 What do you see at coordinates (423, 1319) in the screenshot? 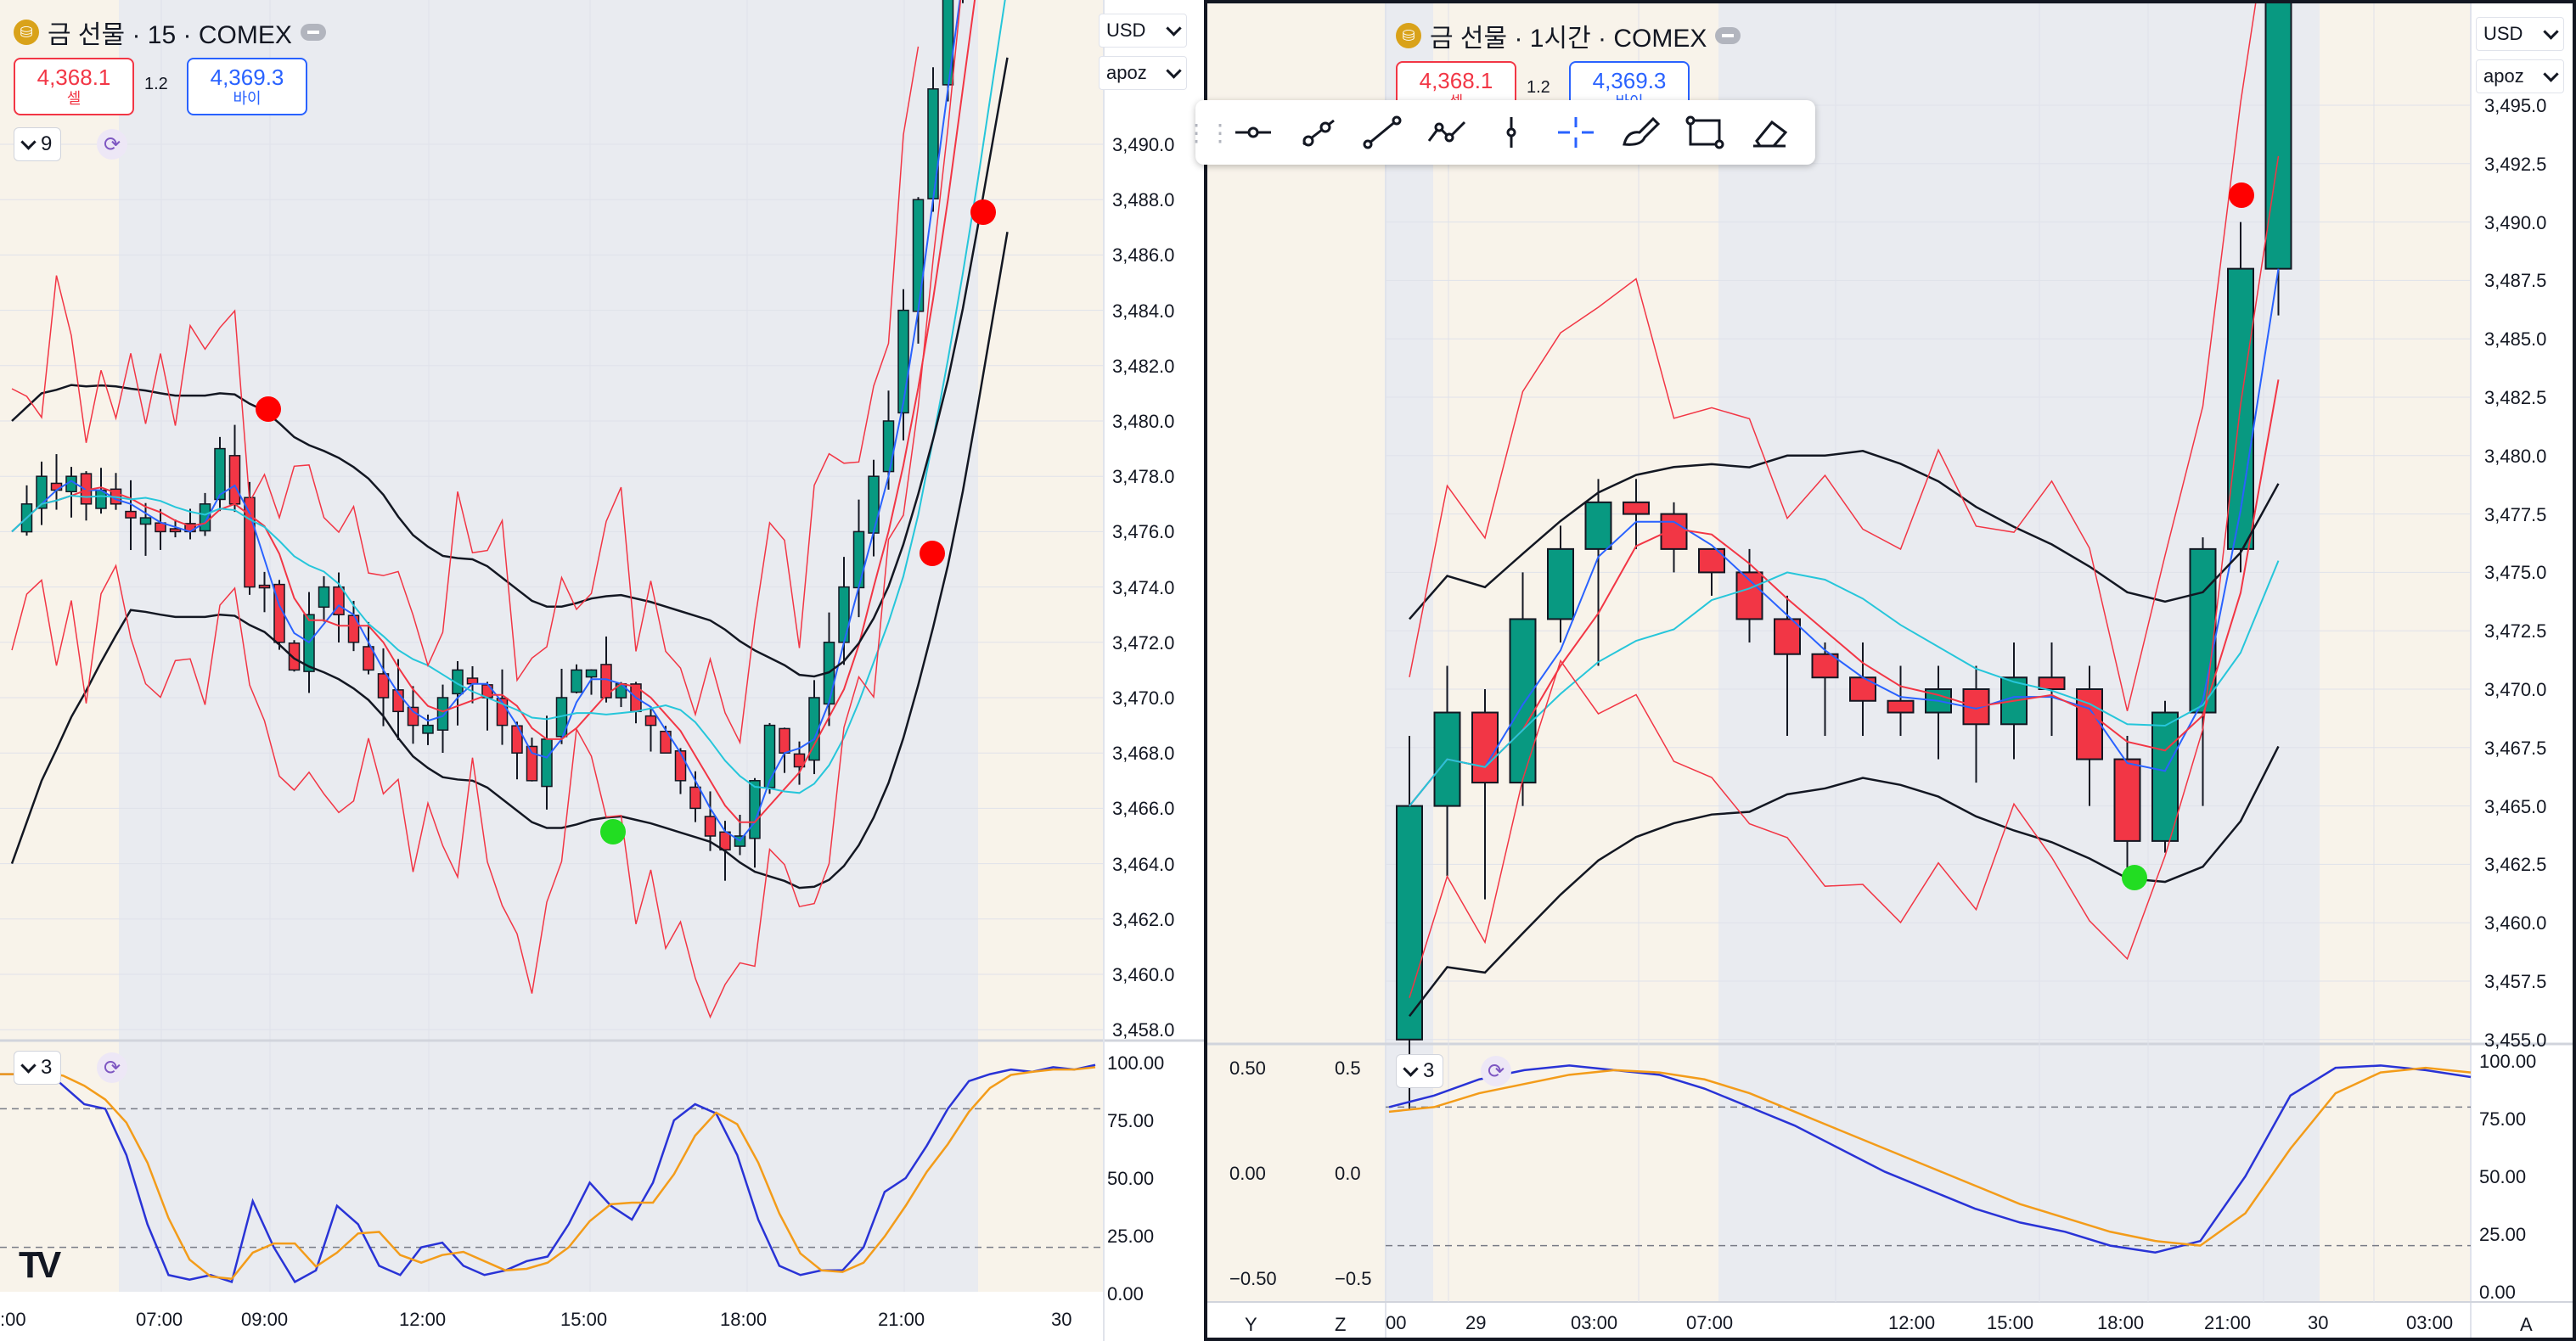
I see `time-axis-label: 12:00` at bounding box center [423, 1319].